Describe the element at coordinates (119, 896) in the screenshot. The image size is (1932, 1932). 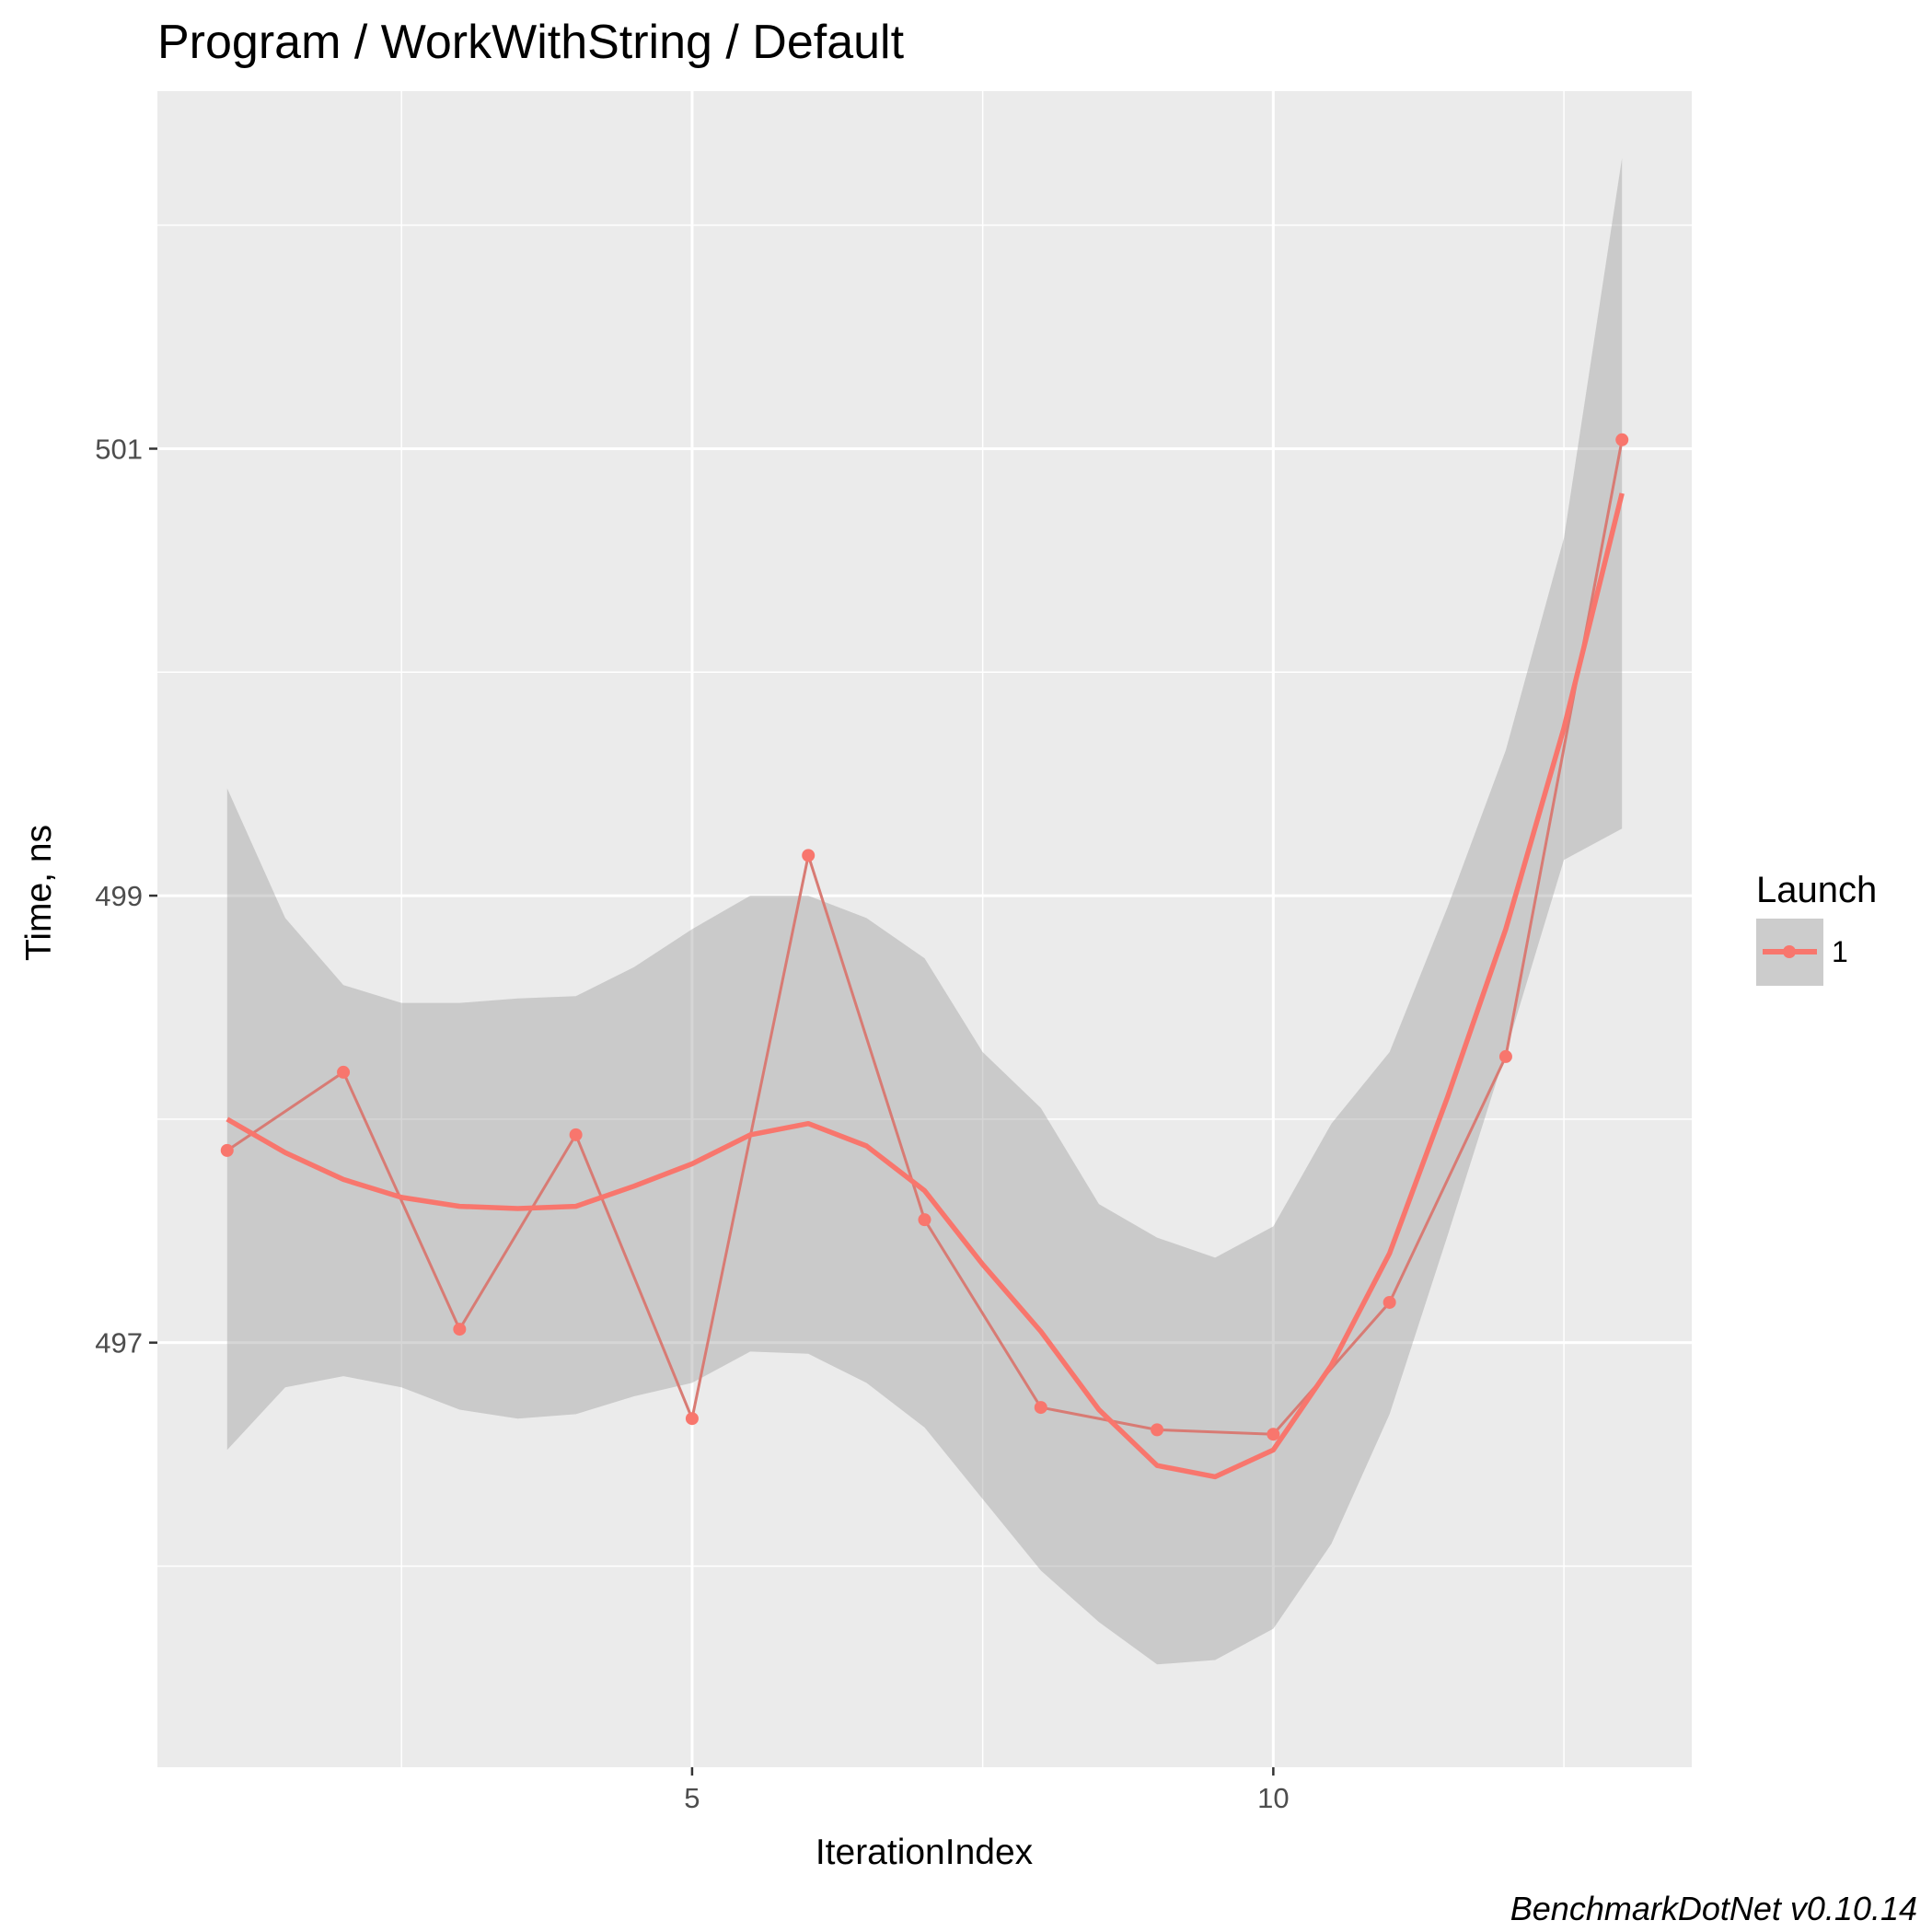
I see `y-tick-label: 499` at that location.